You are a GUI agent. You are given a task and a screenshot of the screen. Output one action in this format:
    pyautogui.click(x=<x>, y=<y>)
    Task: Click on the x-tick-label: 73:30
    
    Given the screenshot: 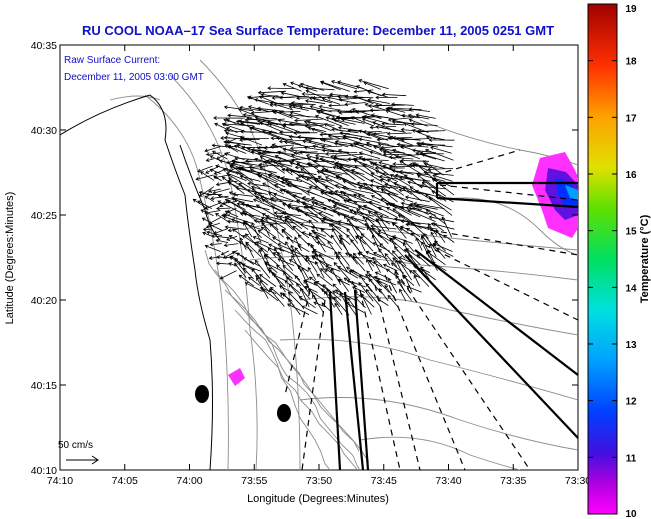 What is the action you would take?
    pyautogui.click(x=578, y=481)
    